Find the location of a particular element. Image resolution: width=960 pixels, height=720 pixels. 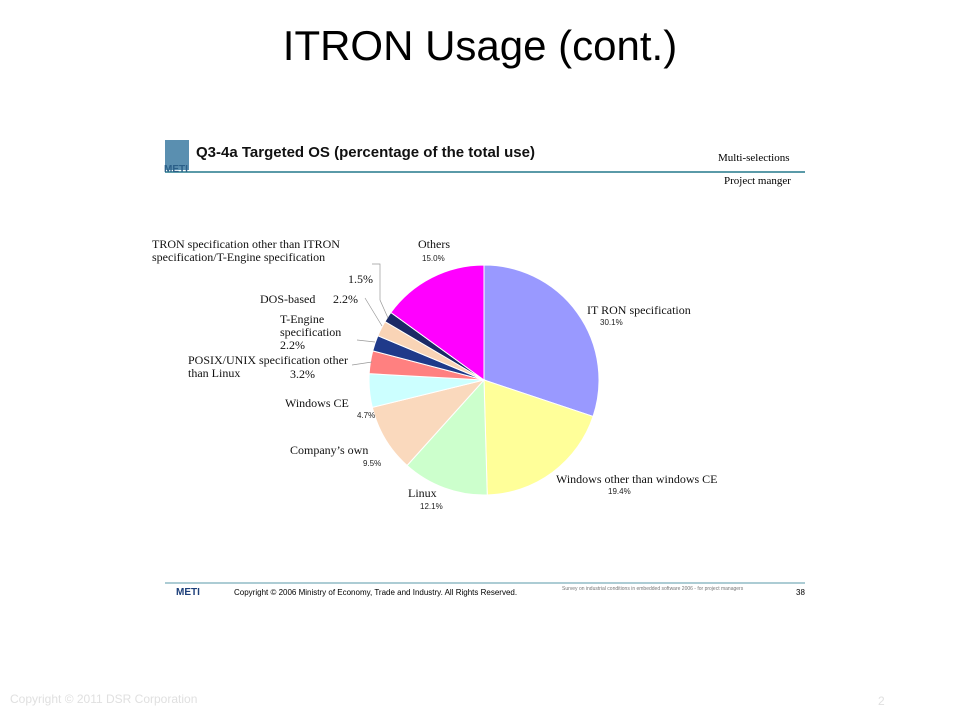

slice-label: Windows other than windows CE is located at coordinates (637, 479).